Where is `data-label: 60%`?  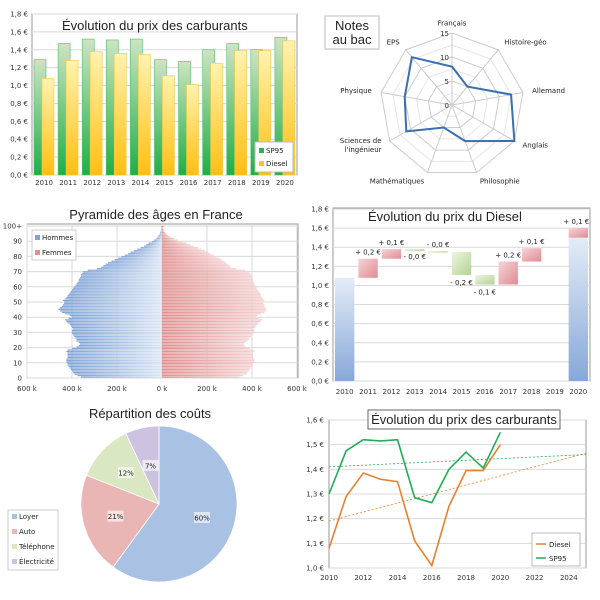
data-label: 60% is located at coordinates (202, 518).